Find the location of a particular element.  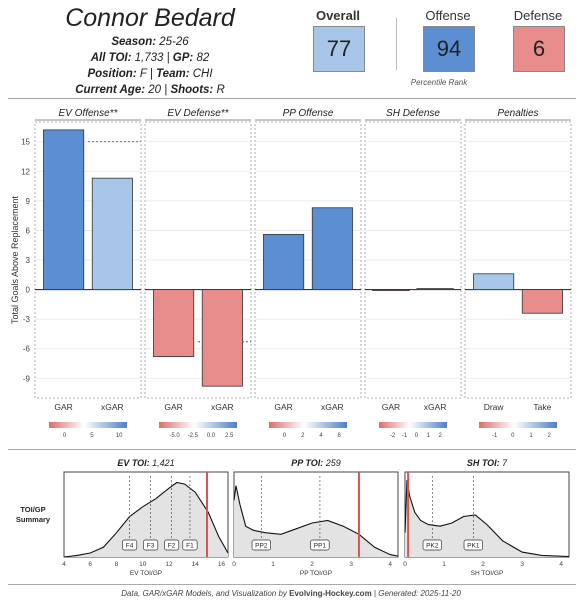

toi-label: All TOI: is located at coordinates (111, 58).